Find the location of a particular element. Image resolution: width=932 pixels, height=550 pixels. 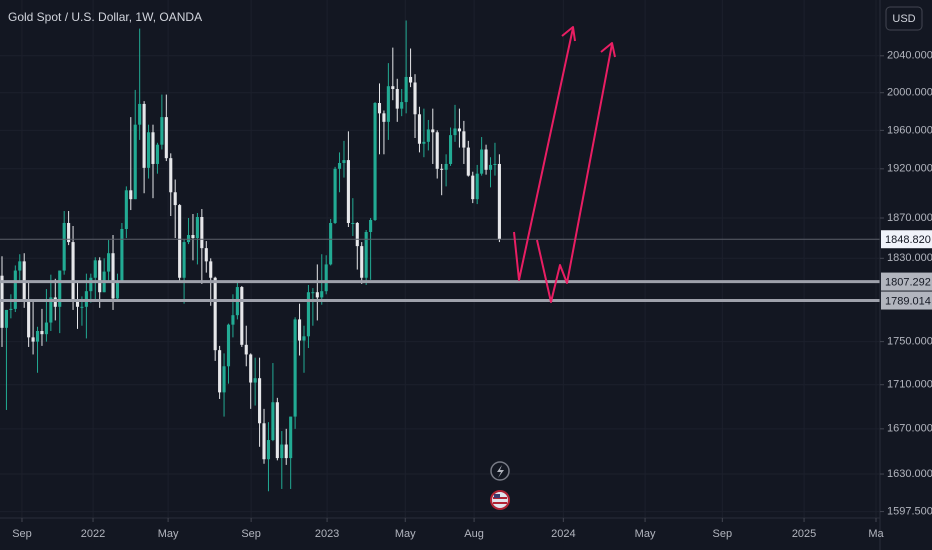

price-label: 1807.292 is located at coordinates (908, 282).